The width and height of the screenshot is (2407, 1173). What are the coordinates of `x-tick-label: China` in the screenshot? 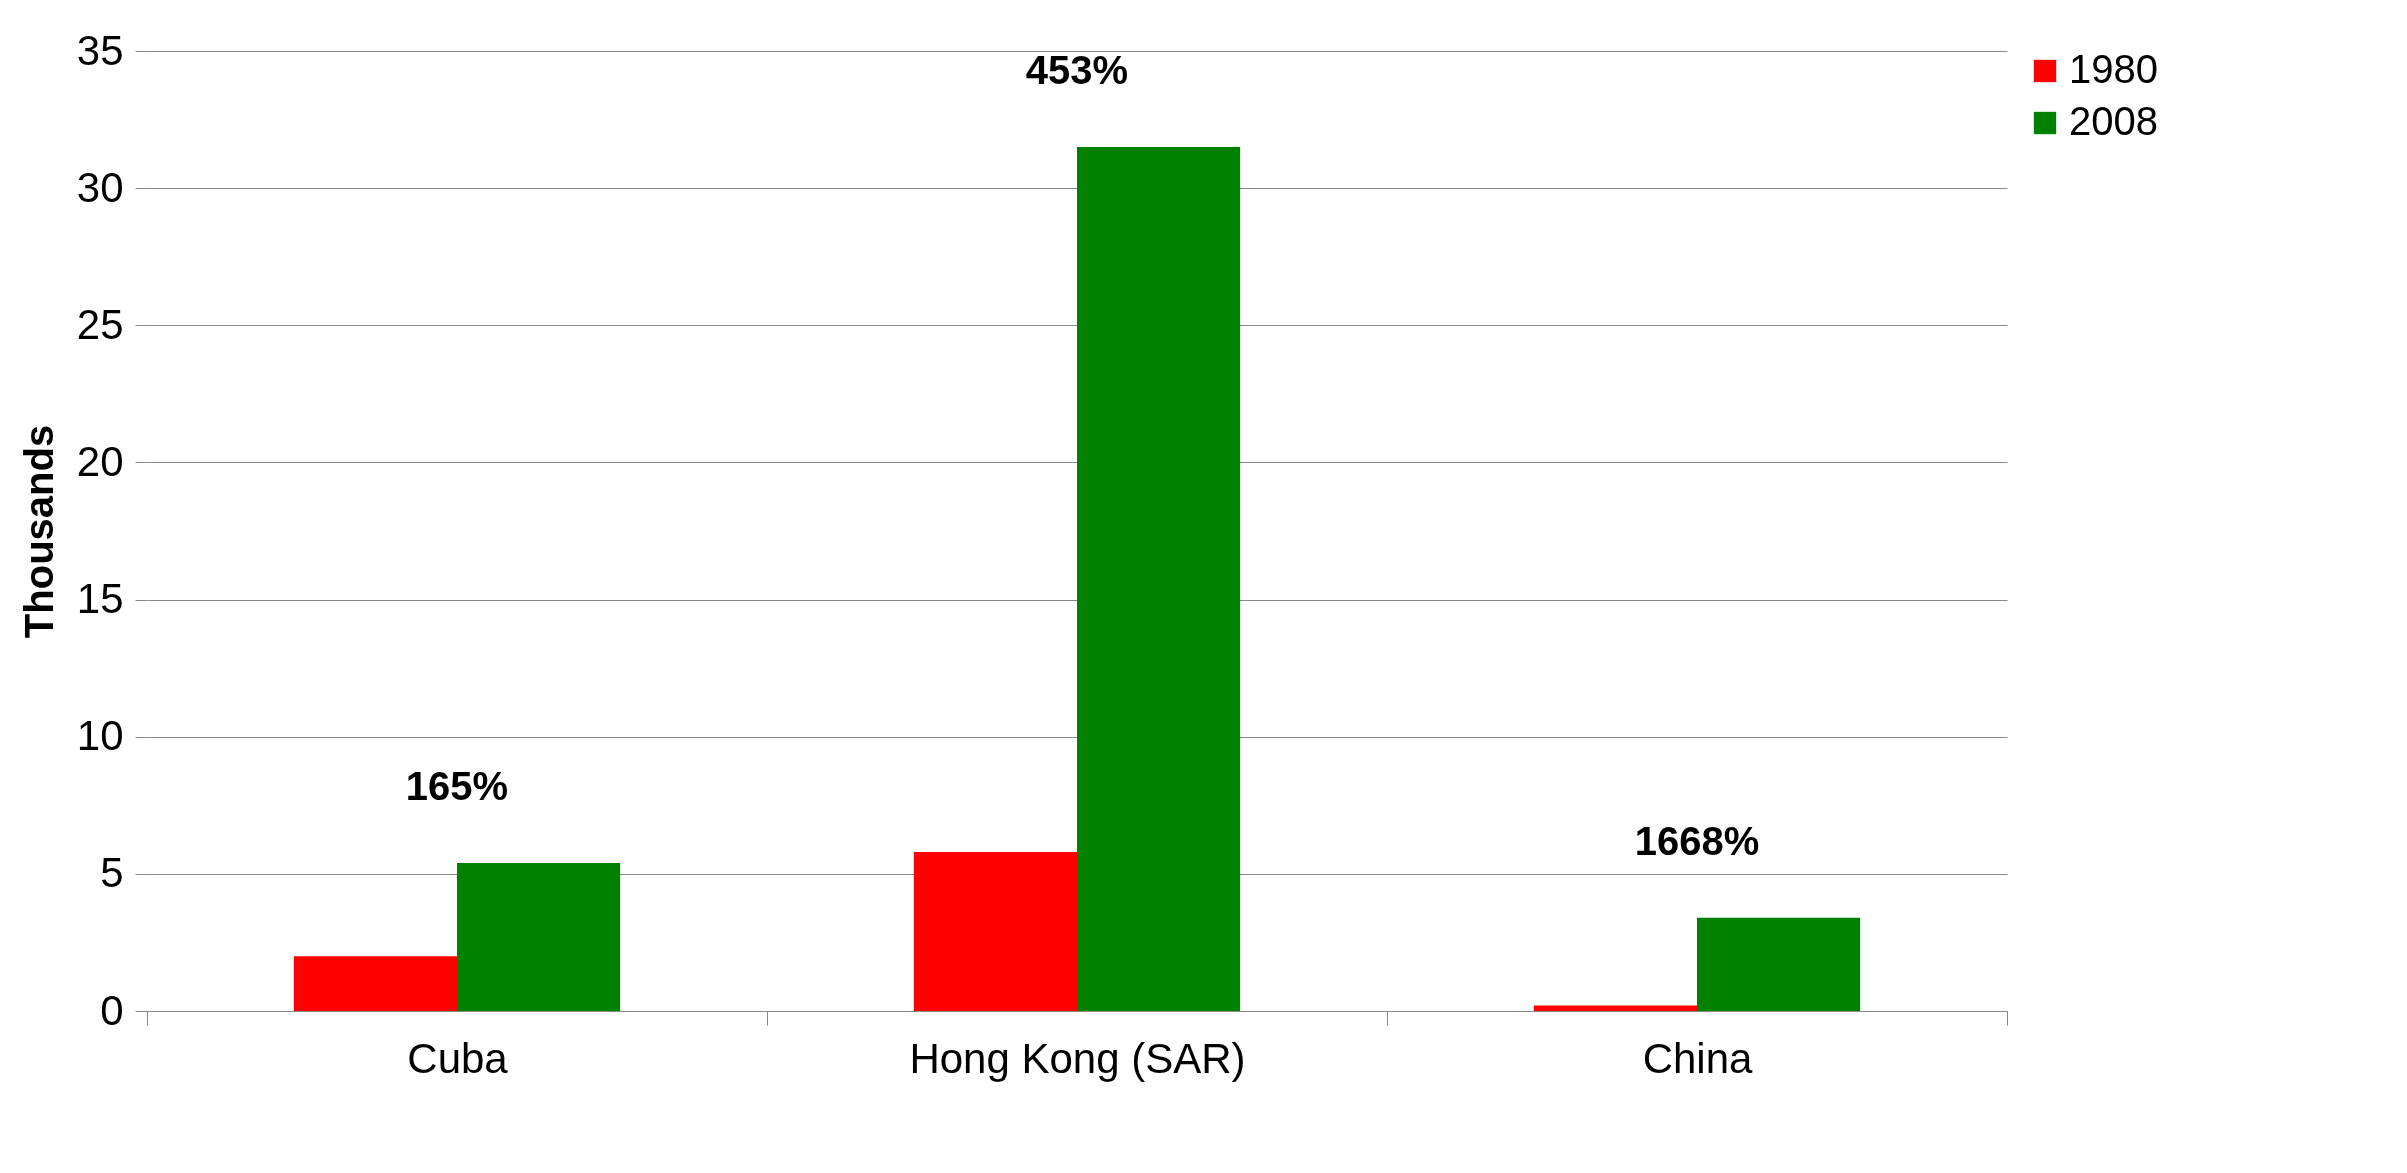 It's located at (1697, 1058).